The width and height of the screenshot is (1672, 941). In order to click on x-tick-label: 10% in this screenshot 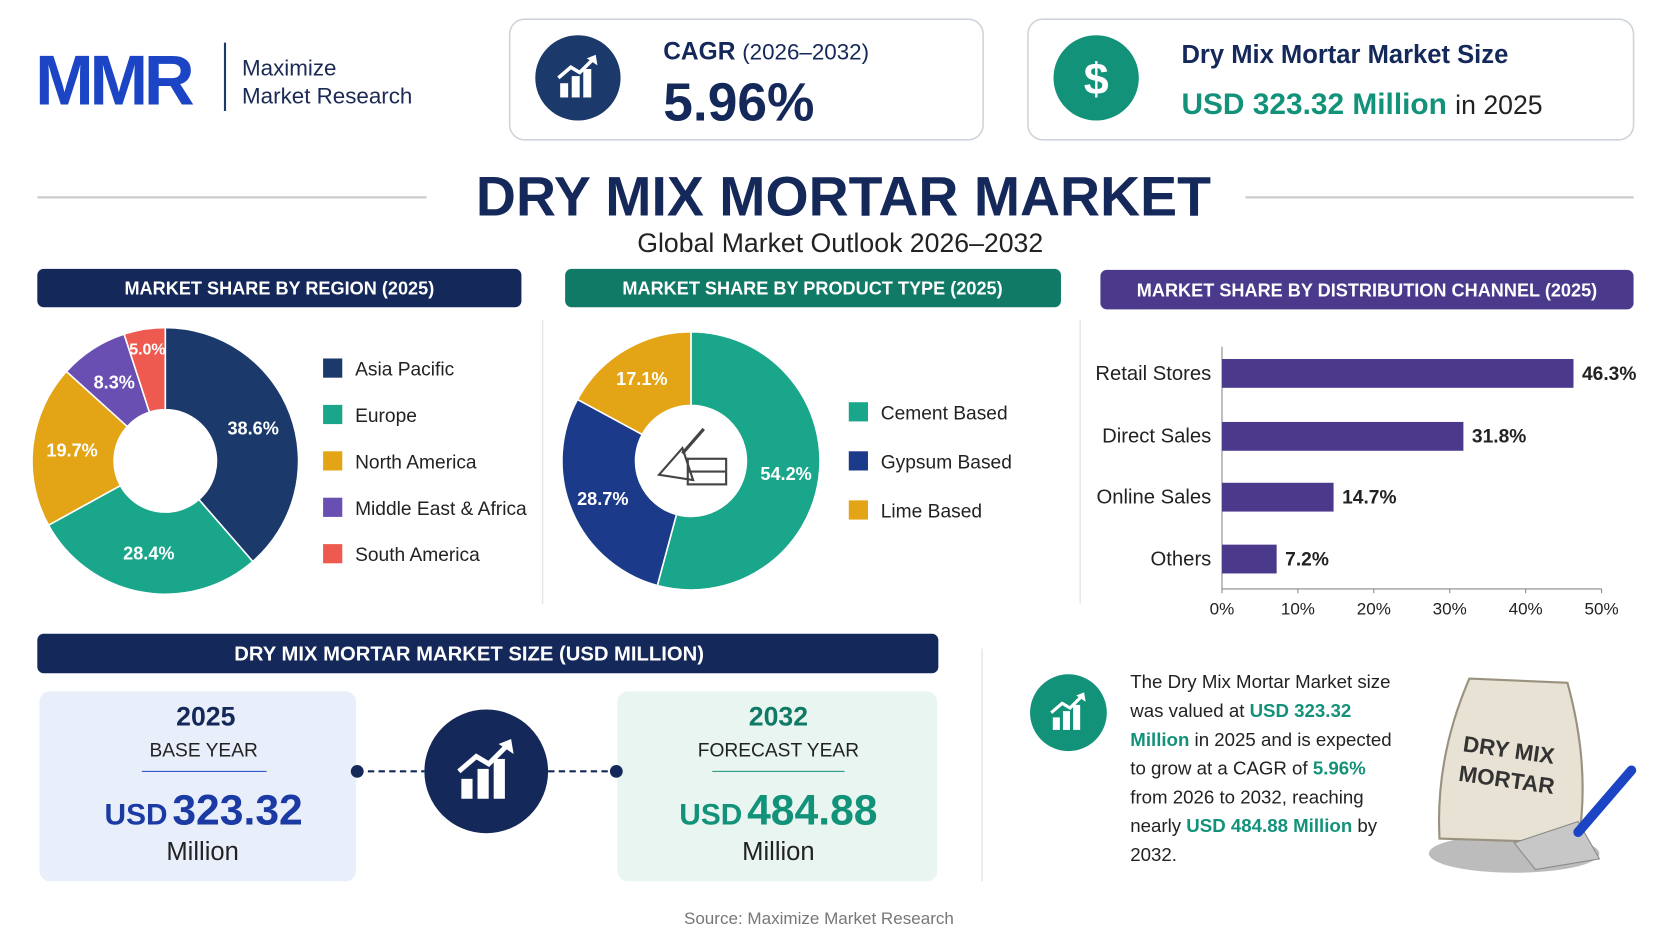, I will do `click(1298, 609)`.